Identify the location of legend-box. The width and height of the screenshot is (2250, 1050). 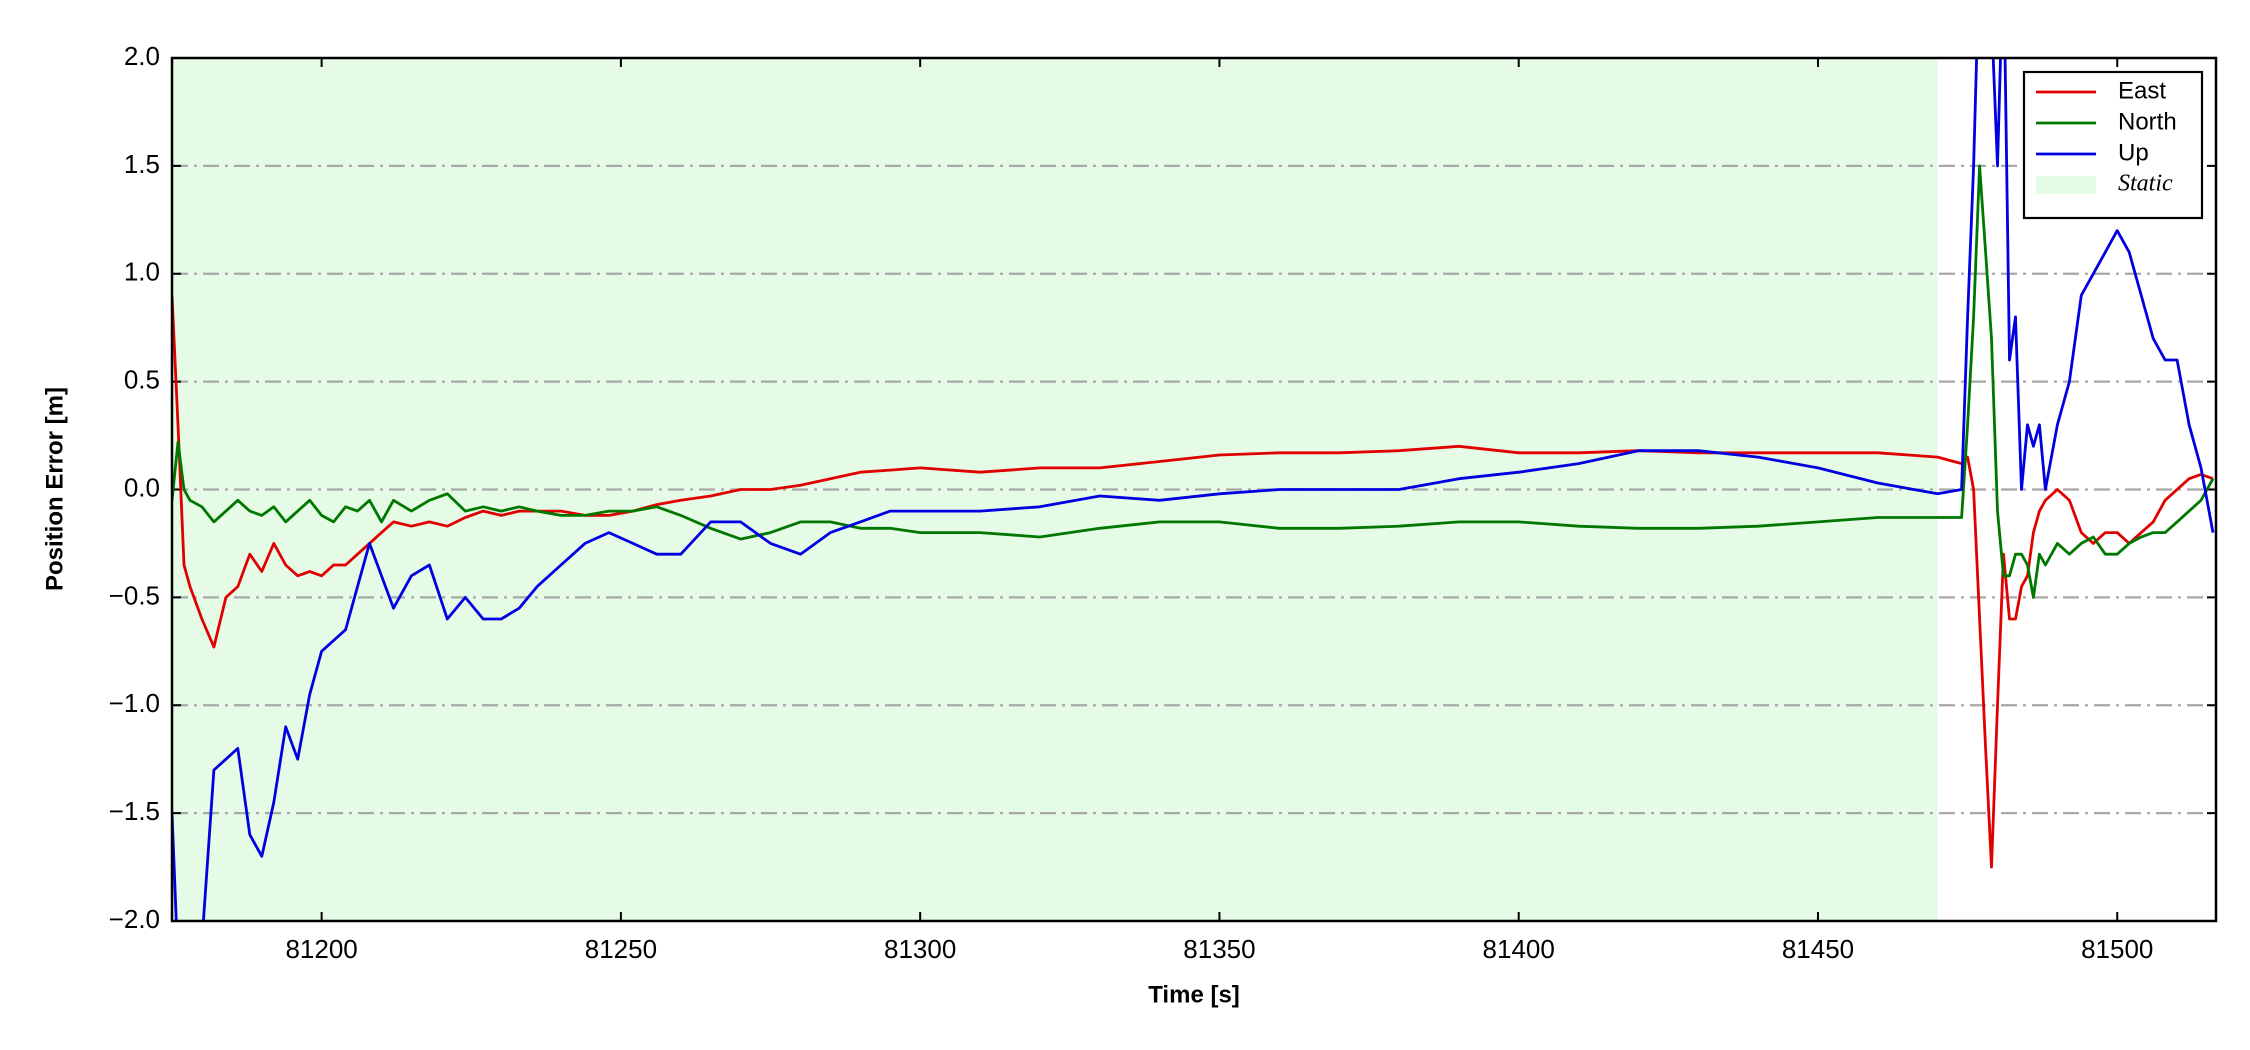
(2113, 145).